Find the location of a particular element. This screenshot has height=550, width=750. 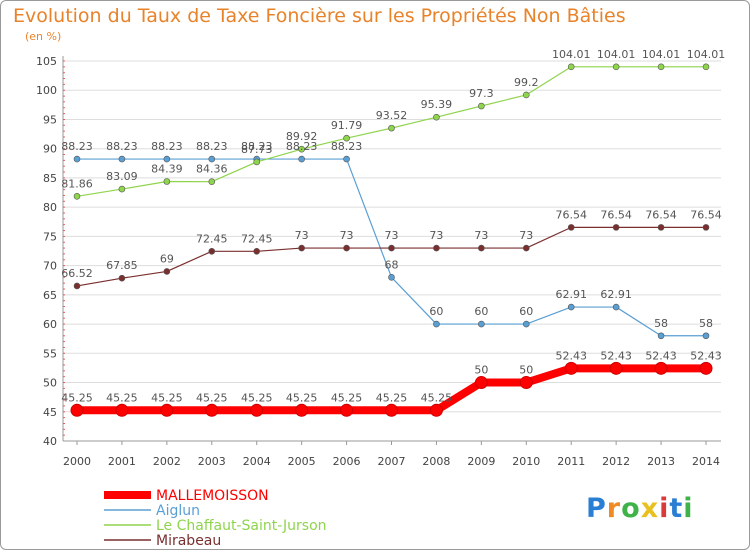

data-label: 89.92 is located at coordinates (302, 136).